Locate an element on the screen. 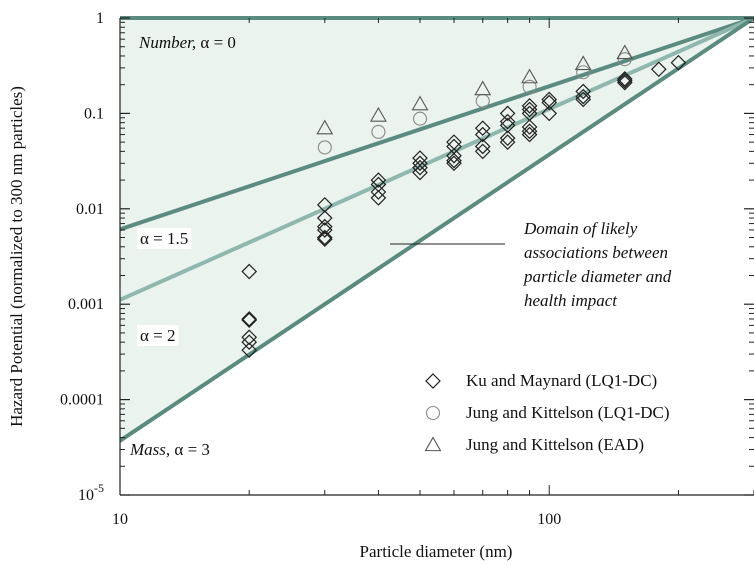  legend-marker-triangle is located at coordinates (433, 444).